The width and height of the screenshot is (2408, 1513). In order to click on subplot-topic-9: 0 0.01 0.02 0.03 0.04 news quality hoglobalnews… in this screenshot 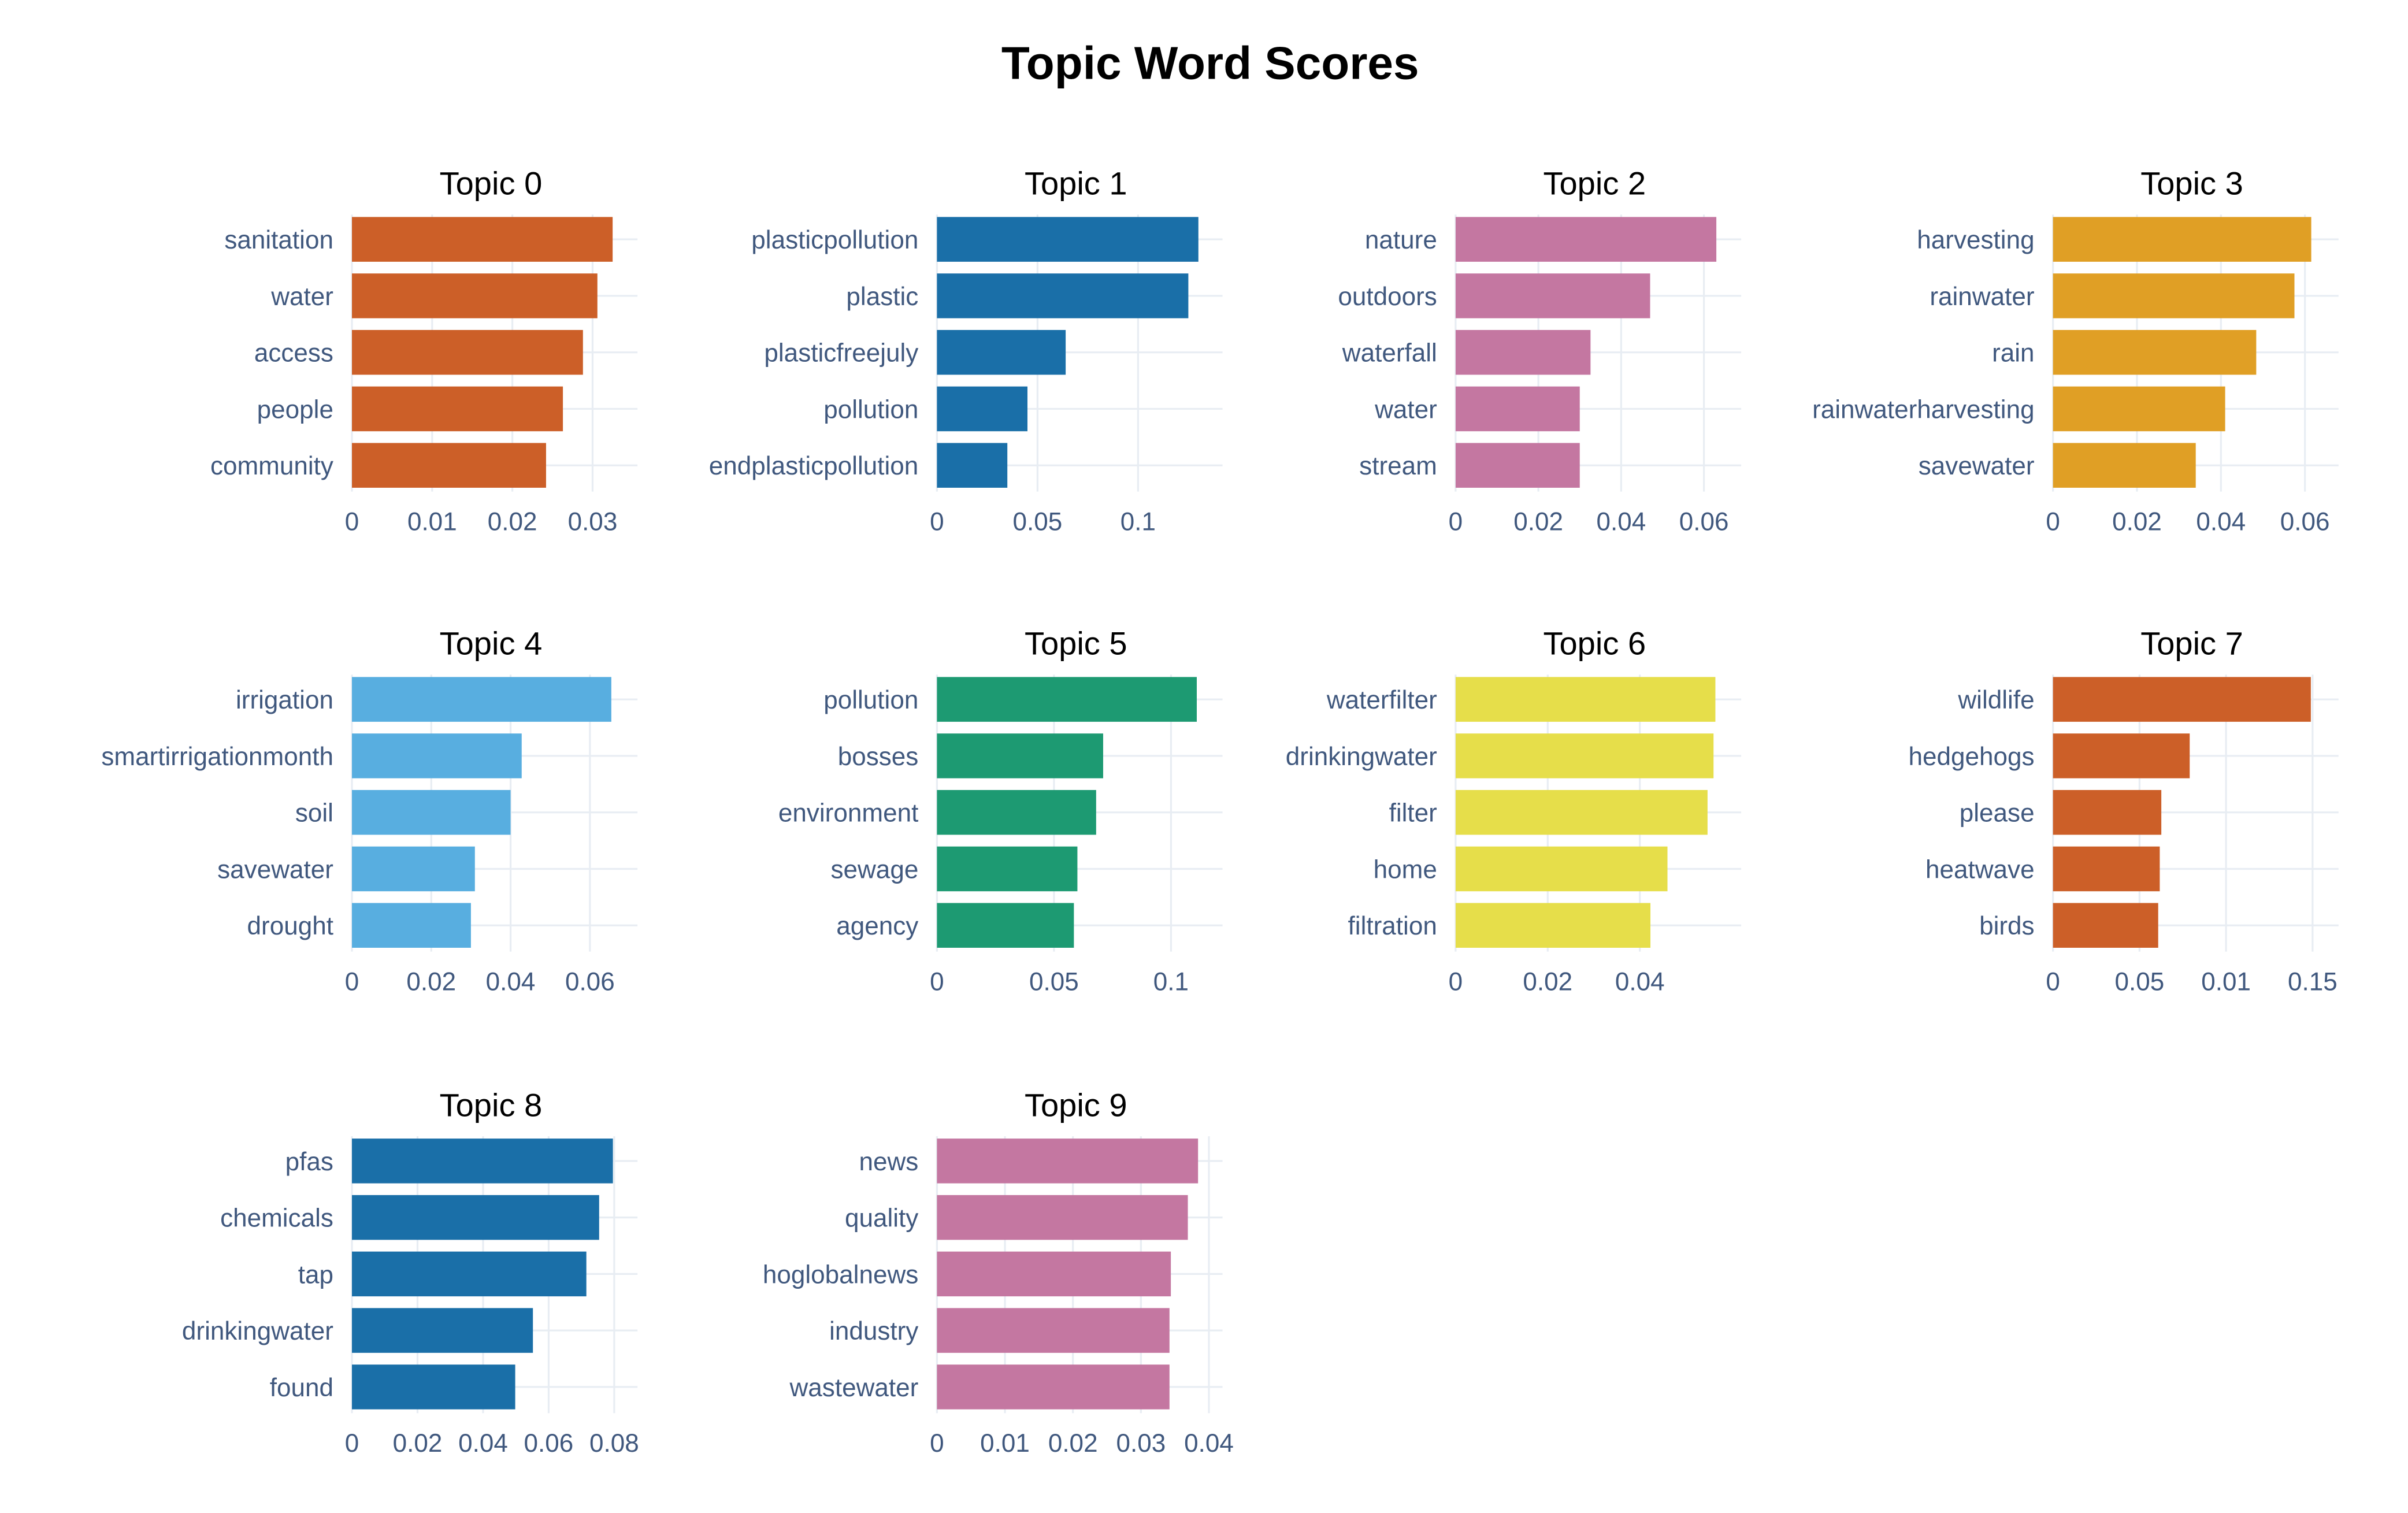, I will do `click(998, 1272)`.